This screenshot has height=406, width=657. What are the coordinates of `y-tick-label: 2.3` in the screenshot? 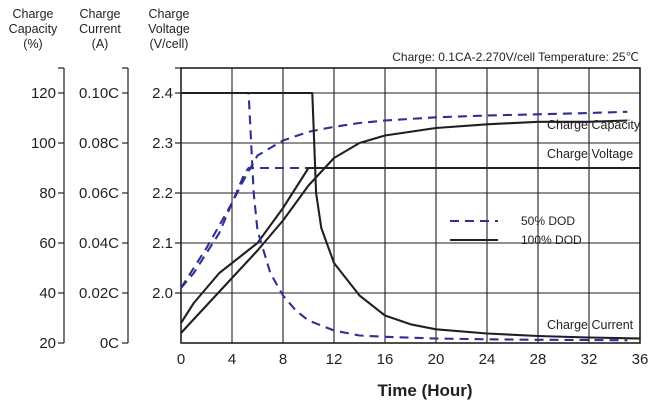 It's located at (162, 143).